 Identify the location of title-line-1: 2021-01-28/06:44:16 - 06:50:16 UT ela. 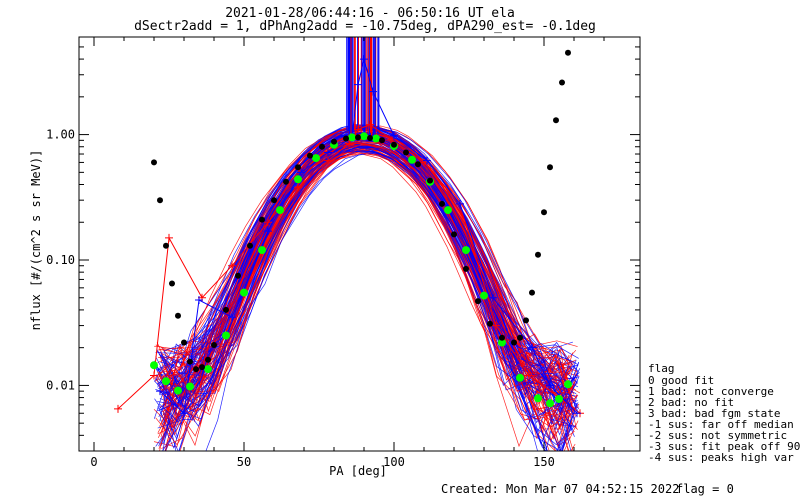
(370, 13).